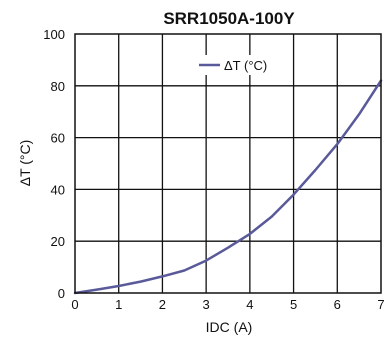  I want to click on x-tick-label: 4, so click(249, 304).